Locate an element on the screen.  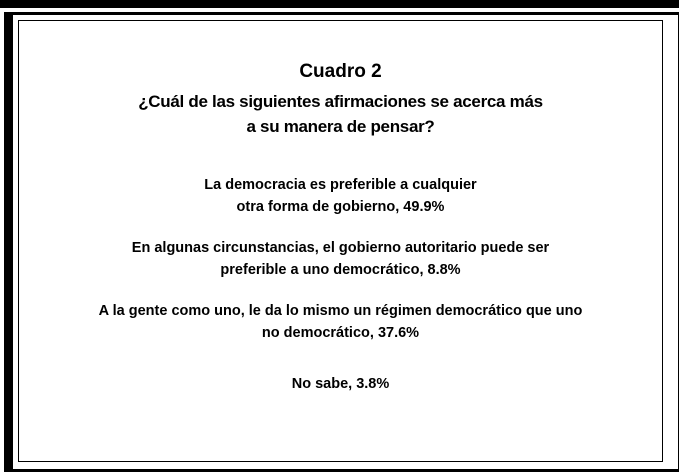
title: Cuadro 2 is located at coordinates (340, 71).